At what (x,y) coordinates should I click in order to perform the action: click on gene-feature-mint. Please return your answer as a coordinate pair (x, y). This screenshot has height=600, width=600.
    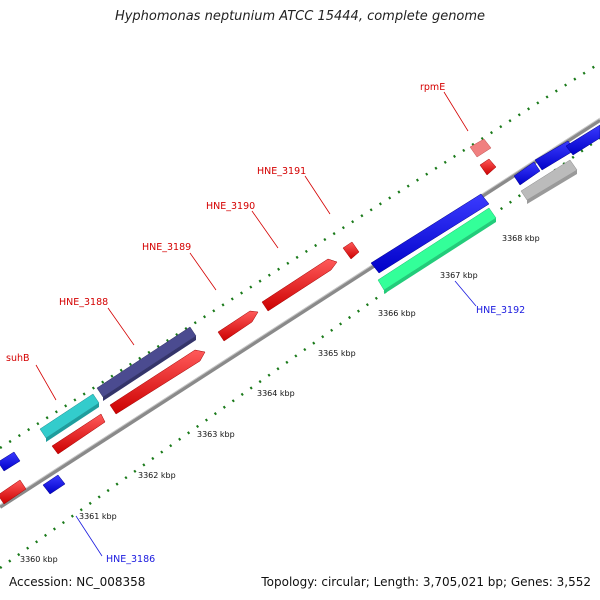
    Looking at the image, I should click on (437, 250).